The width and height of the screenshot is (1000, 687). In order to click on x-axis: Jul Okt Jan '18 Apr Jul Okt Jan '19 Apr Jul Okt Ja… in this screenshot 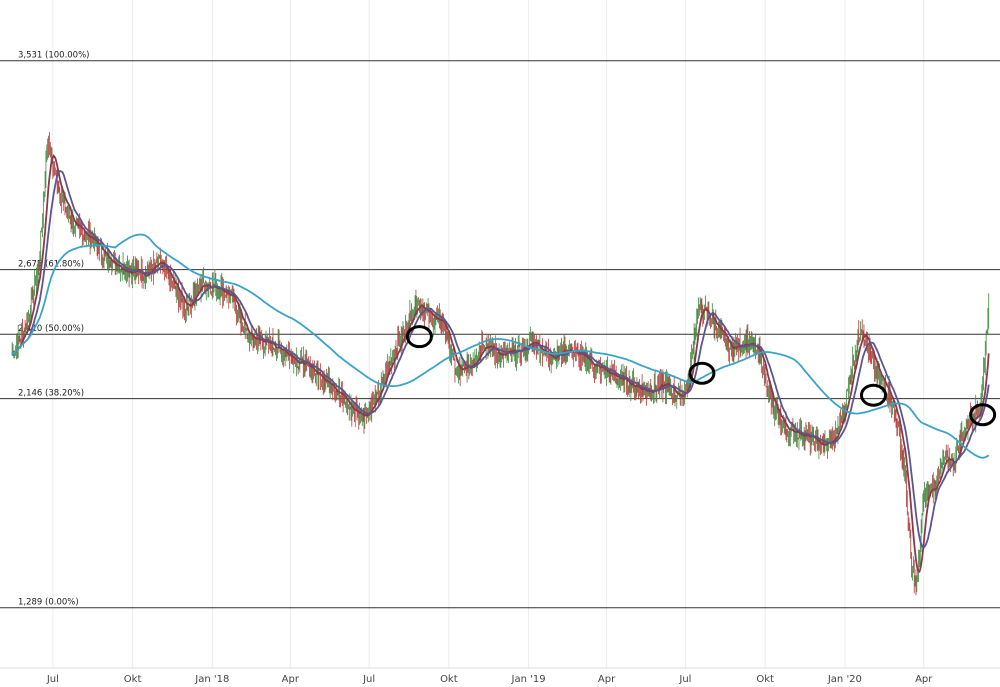, I will do `click(500, 676)`.